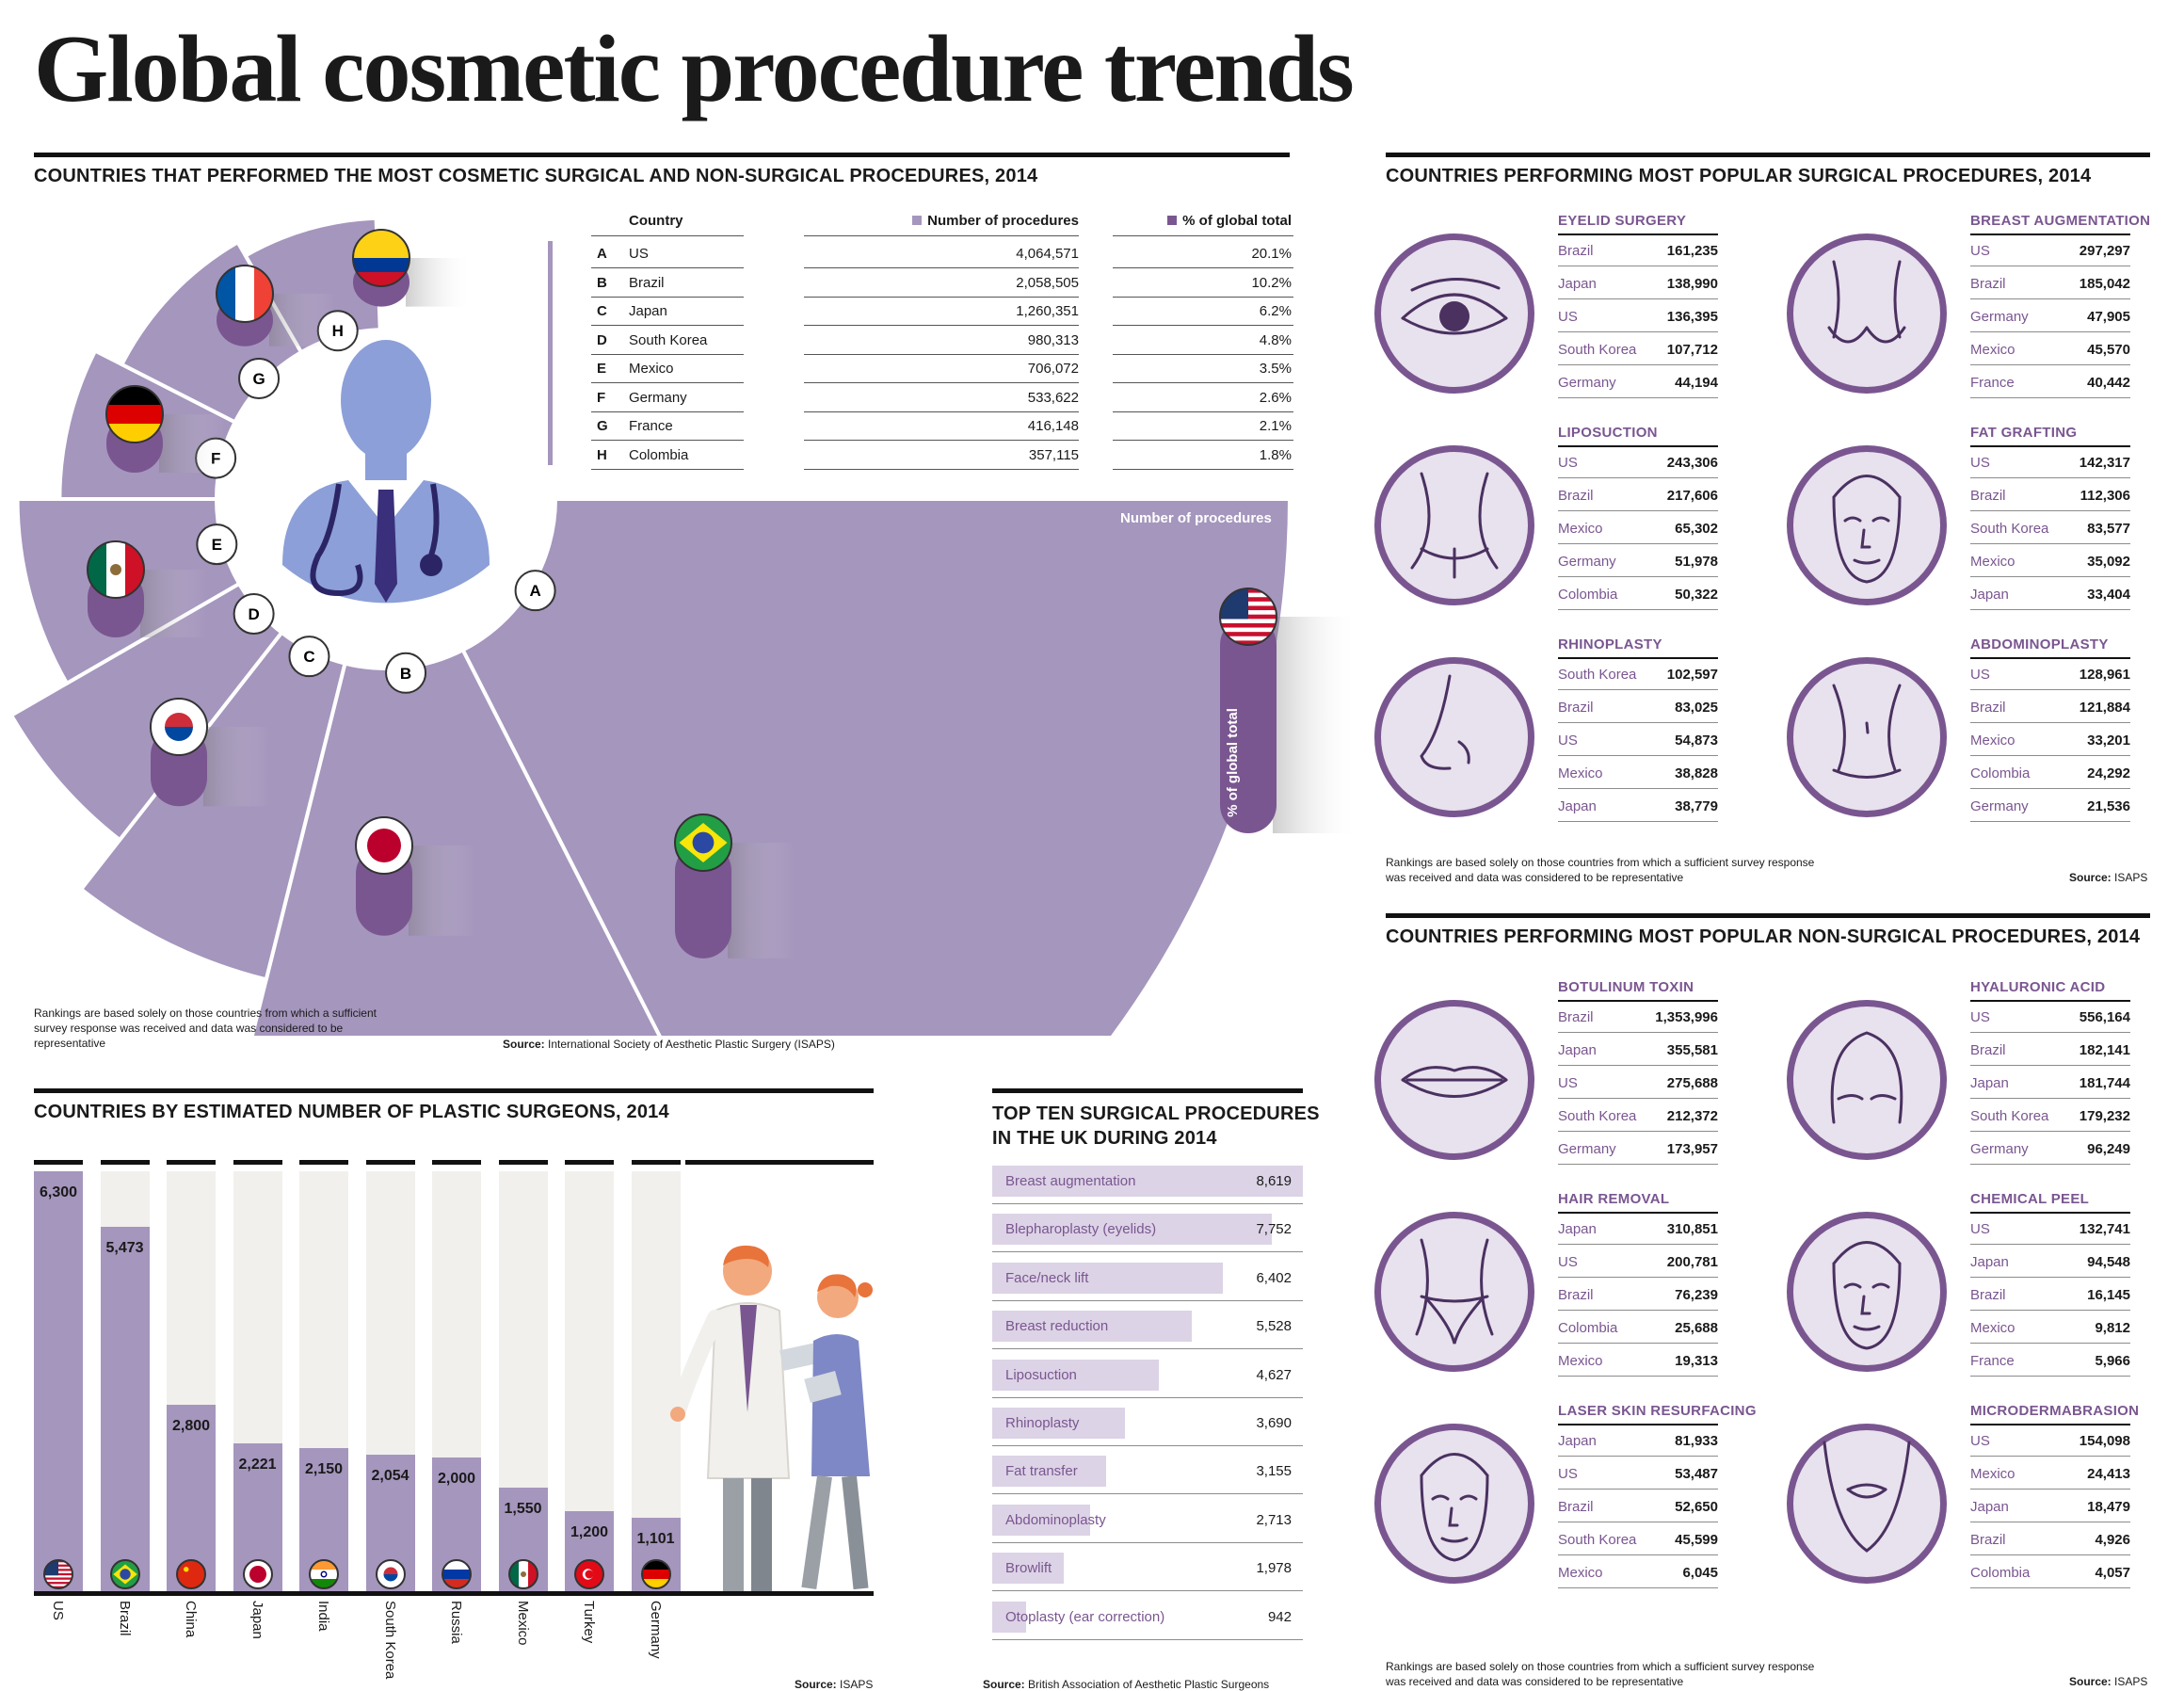  What do you see at coordinates (381, 258) in the screenshot?
I see `flag-colombia` at bounding box center [381, 258].